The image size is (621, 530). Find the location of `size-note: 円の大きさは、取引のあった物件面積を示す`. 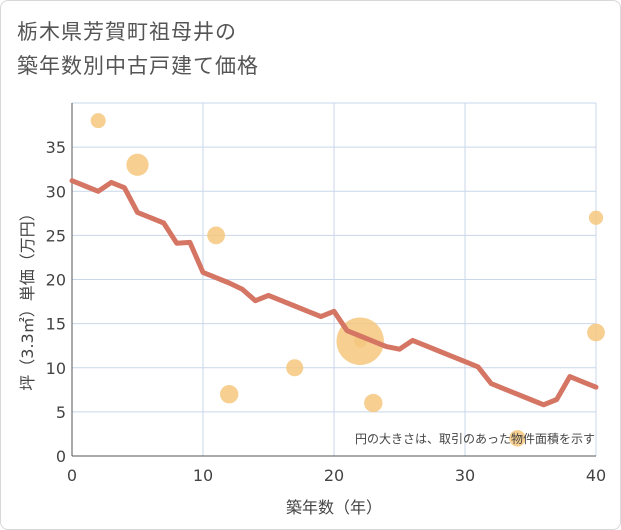

size-note: 円の大きさは、取引のあった物件面積を示す is located at coordinates (475, 438).